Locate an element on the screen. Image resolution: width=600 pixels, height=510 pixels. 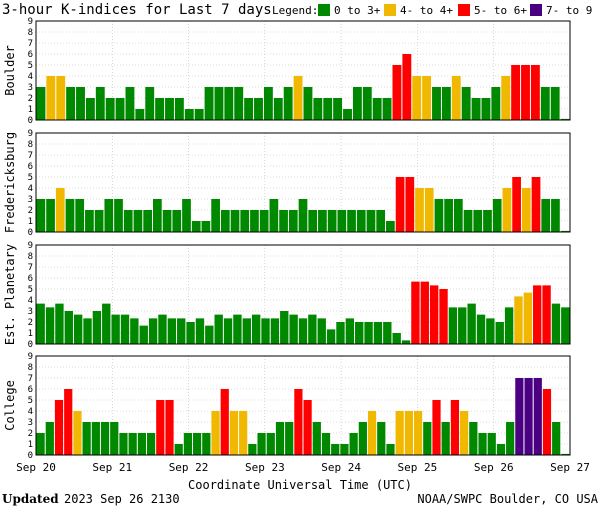
x-tick-label: Sep 26 is located at coordinates (494, 467).